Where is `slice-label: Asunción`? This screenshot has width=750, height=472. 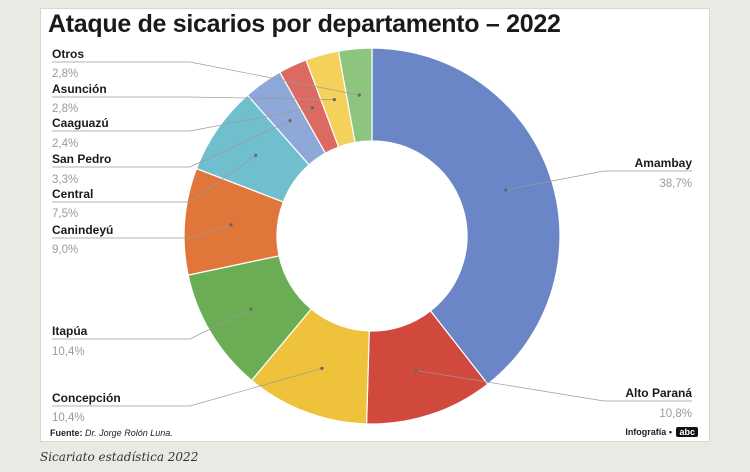 slice-label: Asunción is located at coordinates (79, 89).